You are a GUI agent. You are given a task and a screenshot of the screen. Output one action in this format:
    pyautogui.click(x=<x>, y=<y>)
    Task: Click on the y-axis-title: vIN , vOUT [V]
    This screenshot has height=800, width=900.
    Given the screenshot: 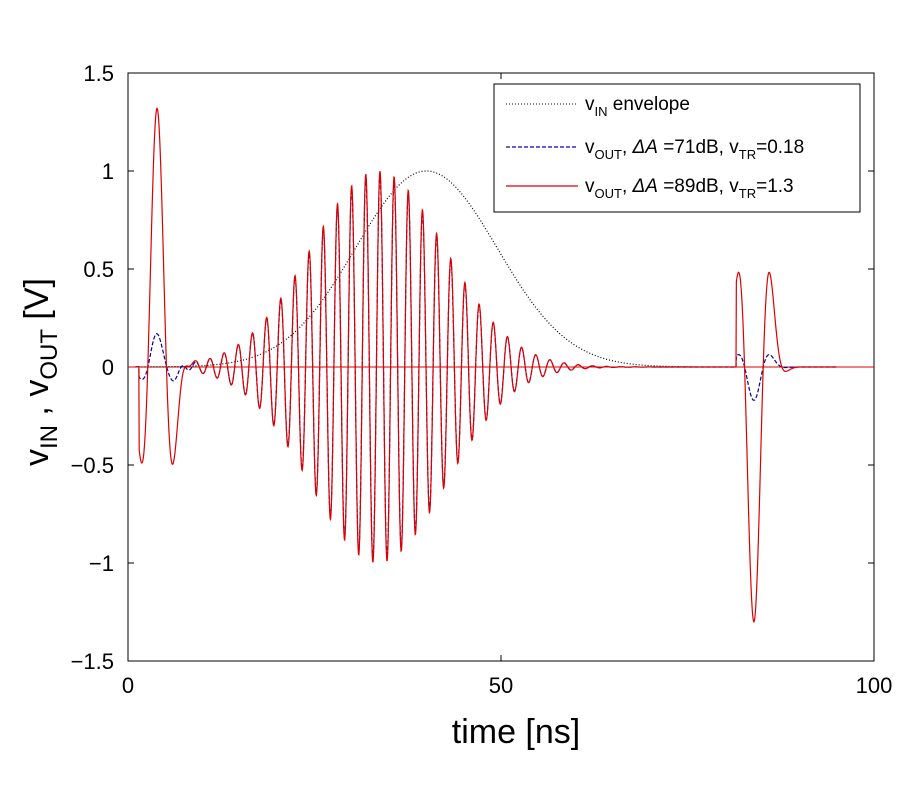 What is the action you would take?
    pyautogui.click(x=40, y=372)
    